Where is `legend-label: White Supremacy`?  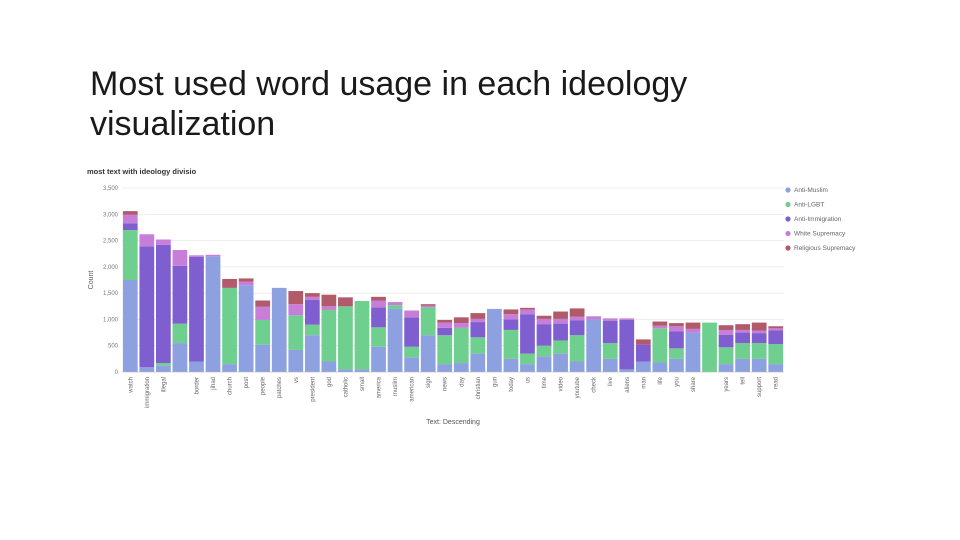 legend-label: White Supremacy is located at coordinates (820, 234).